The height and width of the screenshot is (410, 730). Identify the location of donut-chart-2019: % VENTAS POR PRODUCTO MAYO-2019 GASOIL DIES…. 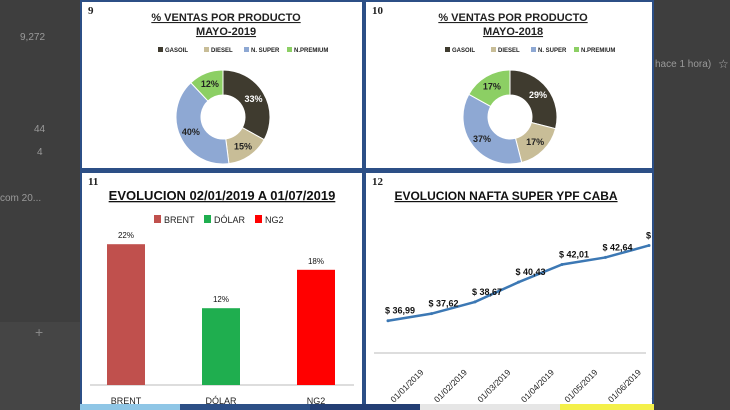
(239, 88).